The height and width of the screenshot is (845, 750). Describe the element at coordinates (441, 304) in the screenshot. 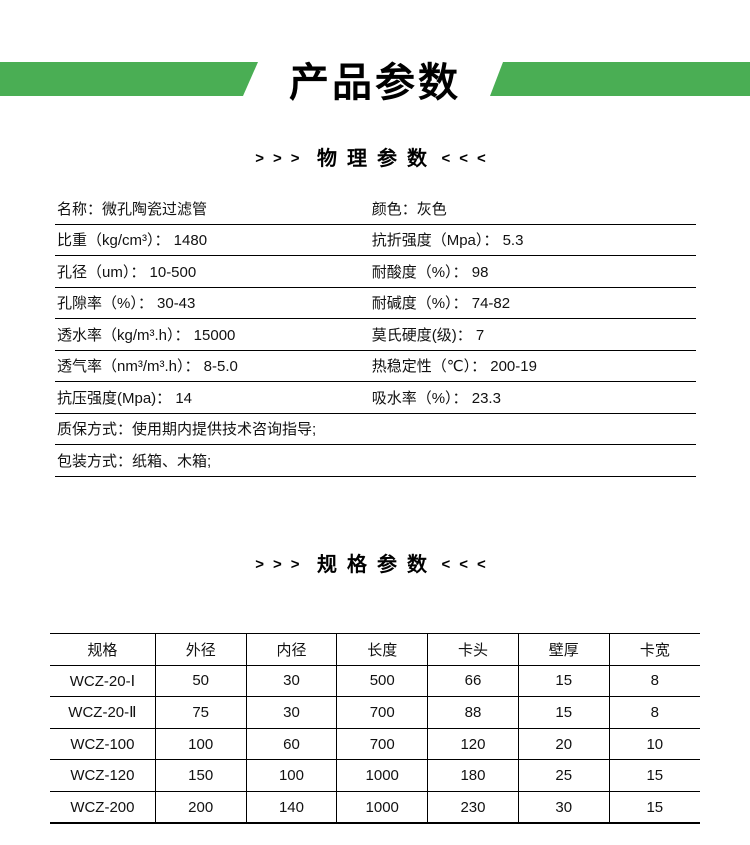

I see `physical-cell: 耐碱度（%）： 74-82` at that location.